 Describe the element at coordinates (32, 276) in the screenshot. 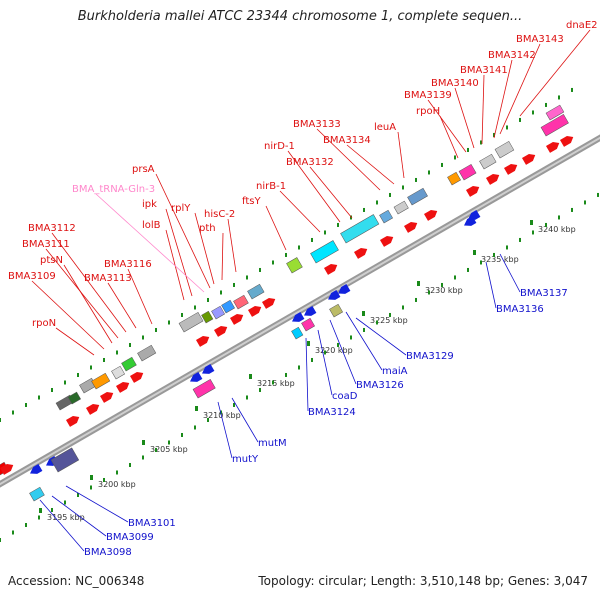

I see `gene-label: BMA3109` at that location.